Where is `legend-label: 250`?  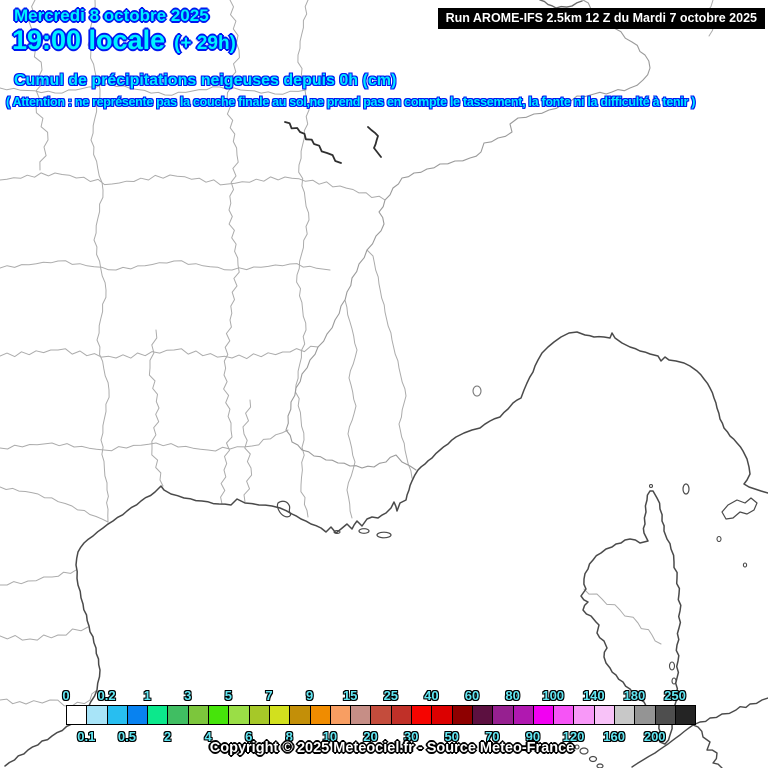
legend-label: 250 is located at coordinates (675, 695).